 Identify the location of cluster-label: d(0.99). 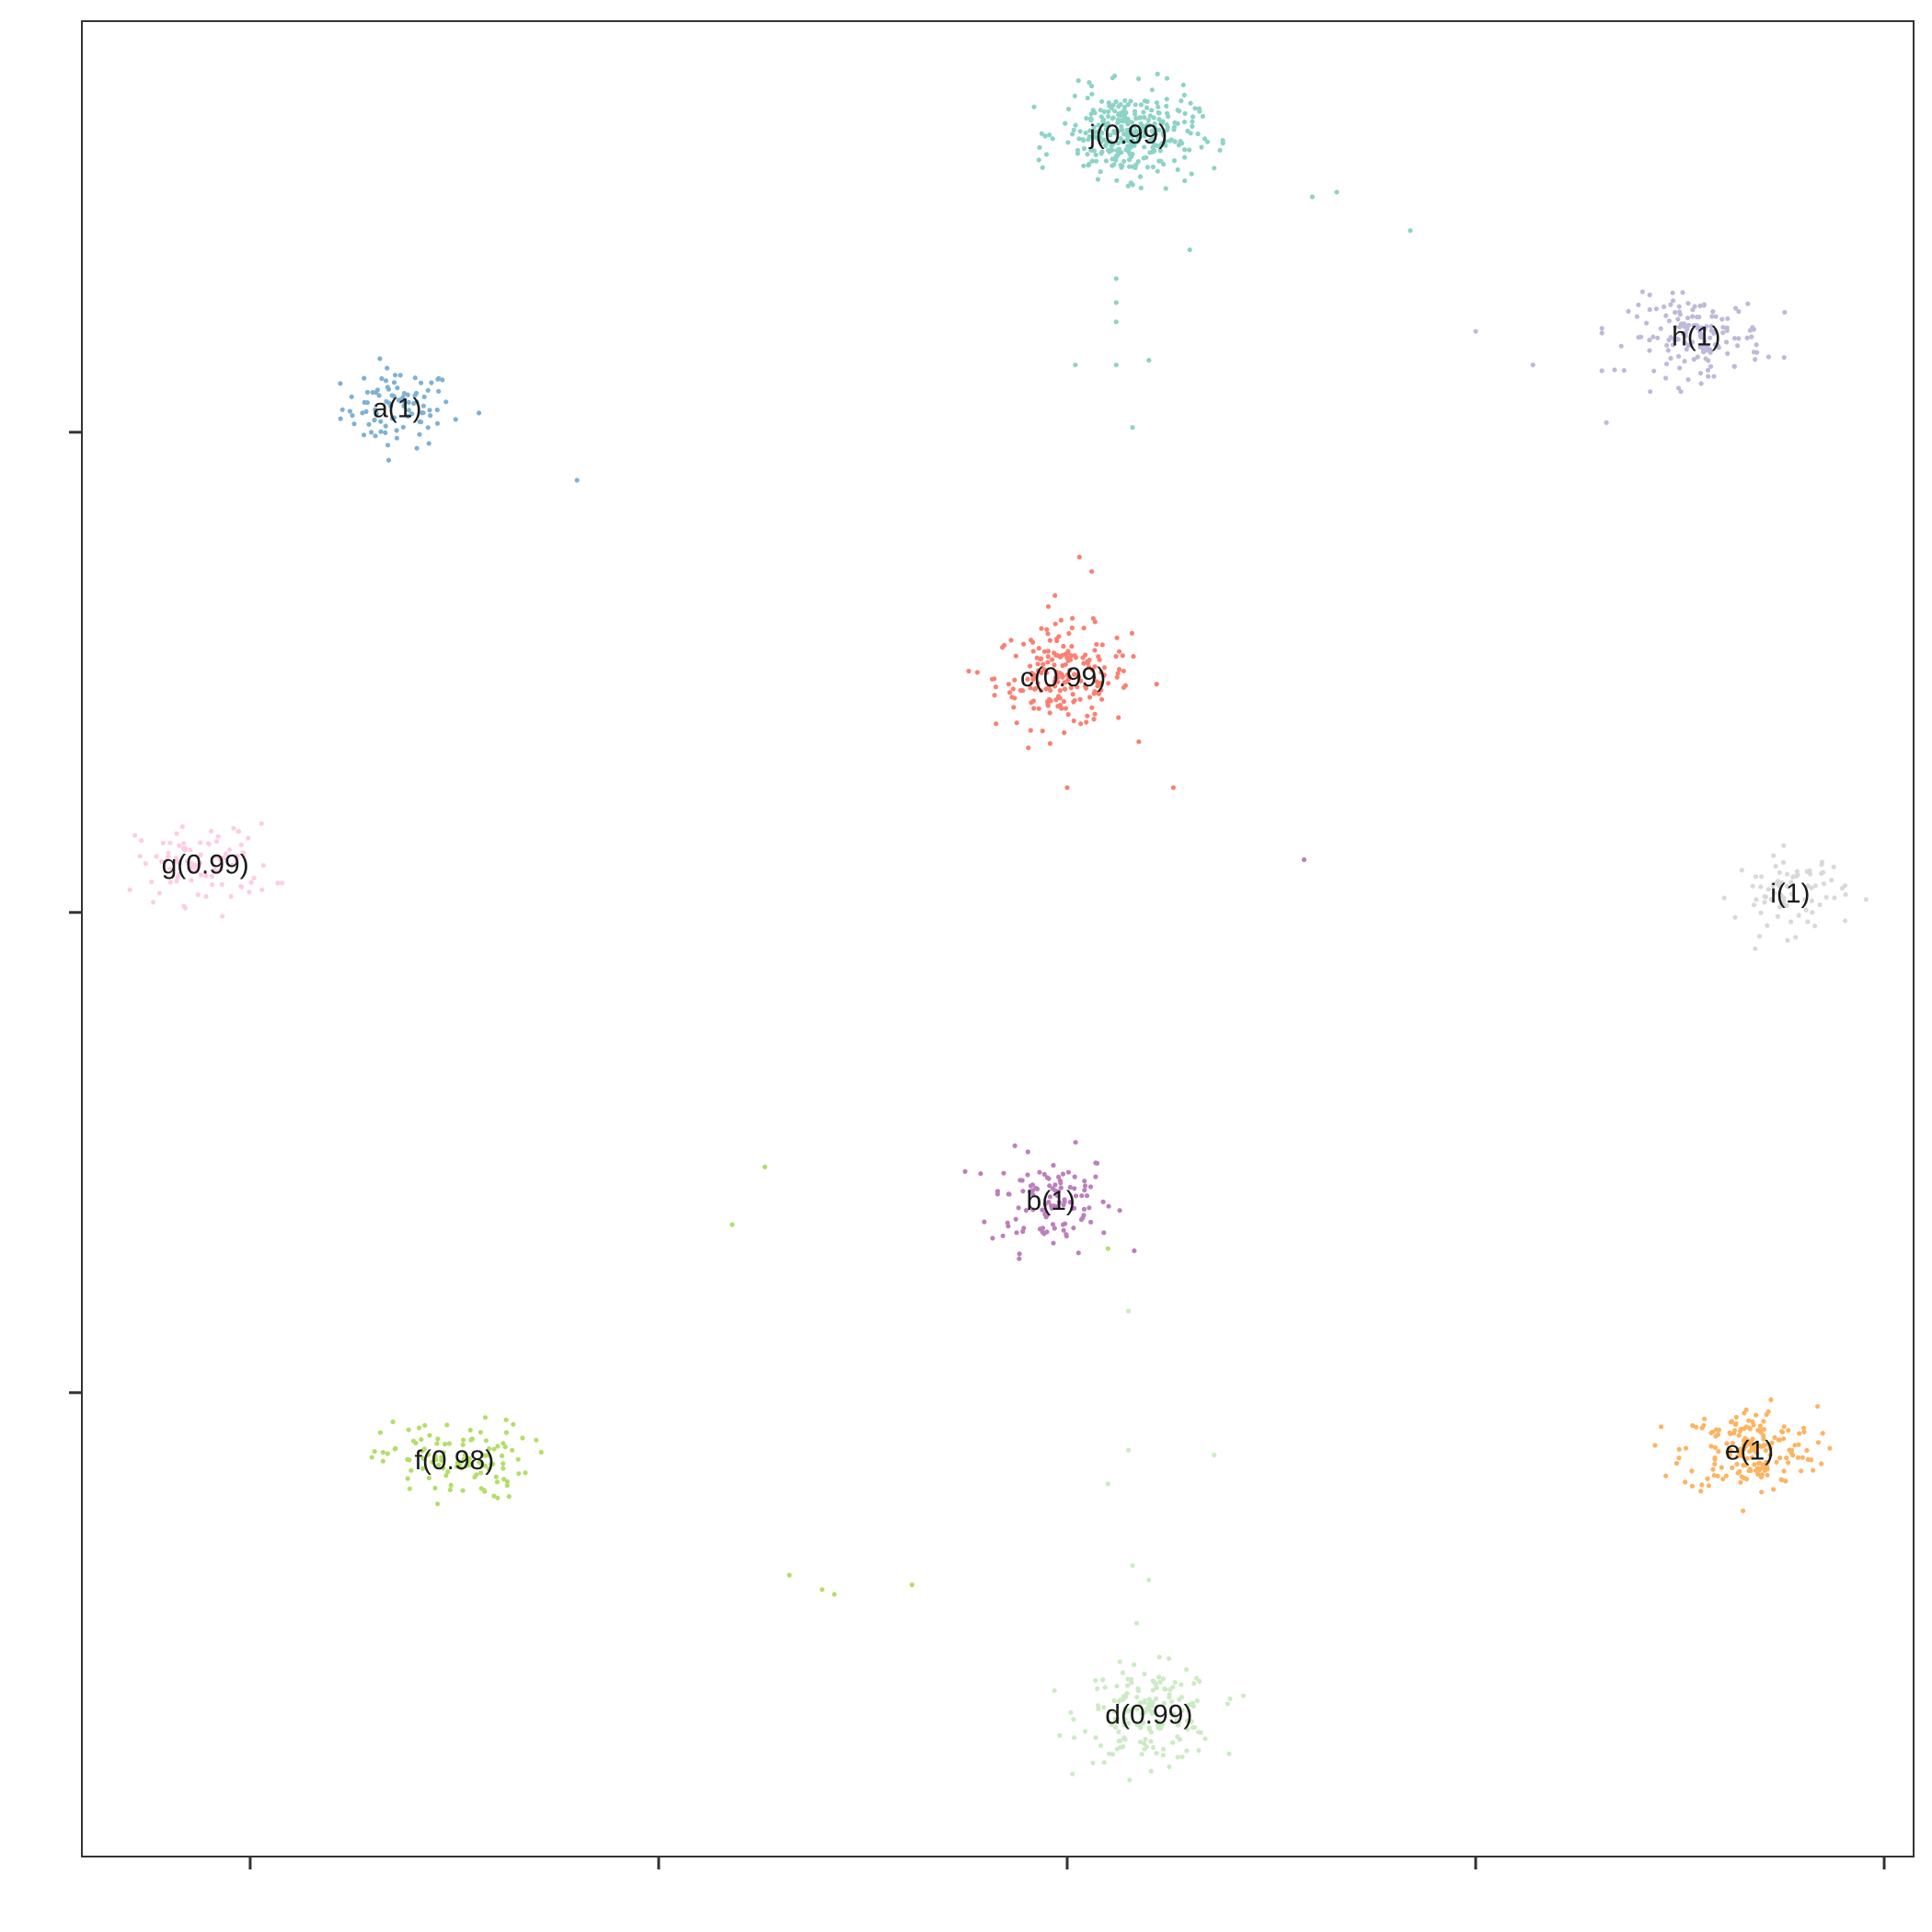
(1148, 1715).